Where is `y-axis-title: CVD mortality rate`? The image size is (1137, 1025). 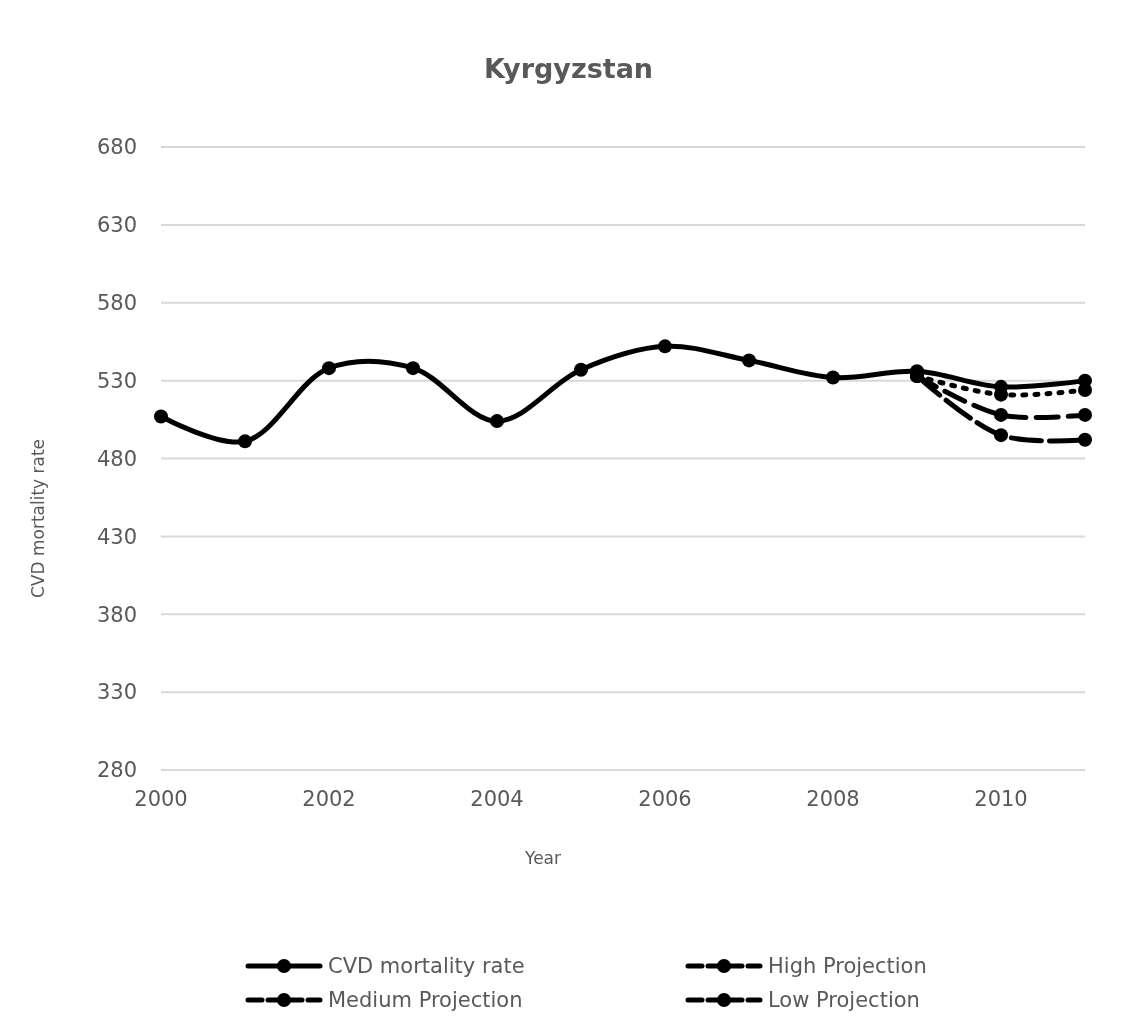 y-axis-title: CVD mortality rate is located at coordinates (38, 518).